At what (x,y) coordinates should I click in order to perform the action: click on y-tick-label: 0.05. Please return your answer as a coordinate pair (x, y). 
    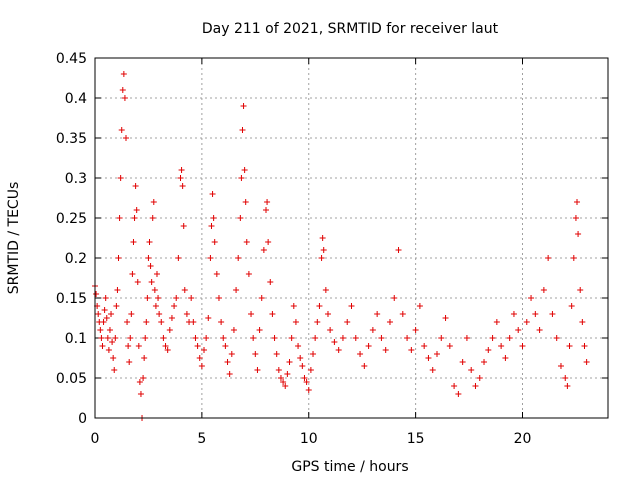
    Looking at the image, I should click on (71, 379).